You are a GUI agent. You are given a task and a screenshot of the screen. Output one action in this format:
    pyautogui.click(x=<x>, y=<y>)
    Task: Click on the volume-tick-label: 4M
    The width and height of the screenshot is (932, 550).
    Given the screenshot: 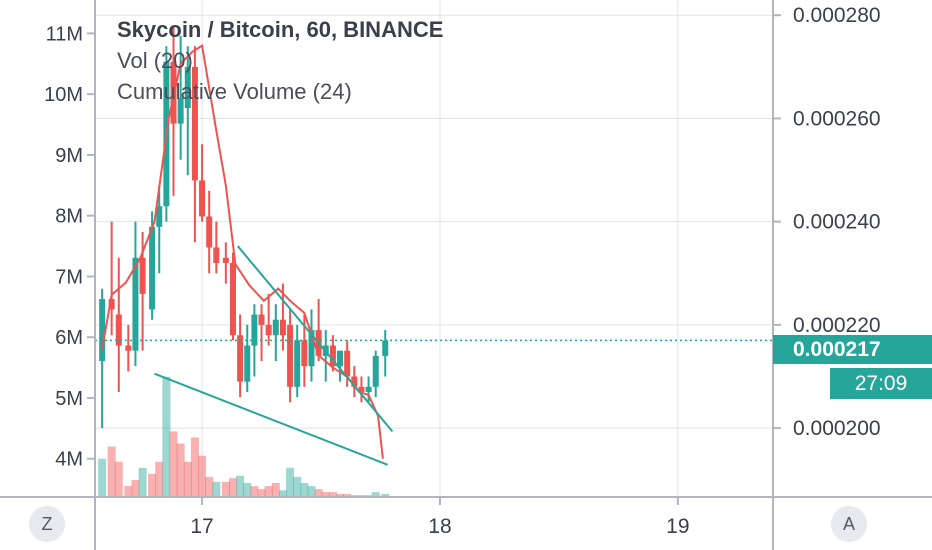 What is the action you would take?
    pyautogui.click(x=69, y=460)
    